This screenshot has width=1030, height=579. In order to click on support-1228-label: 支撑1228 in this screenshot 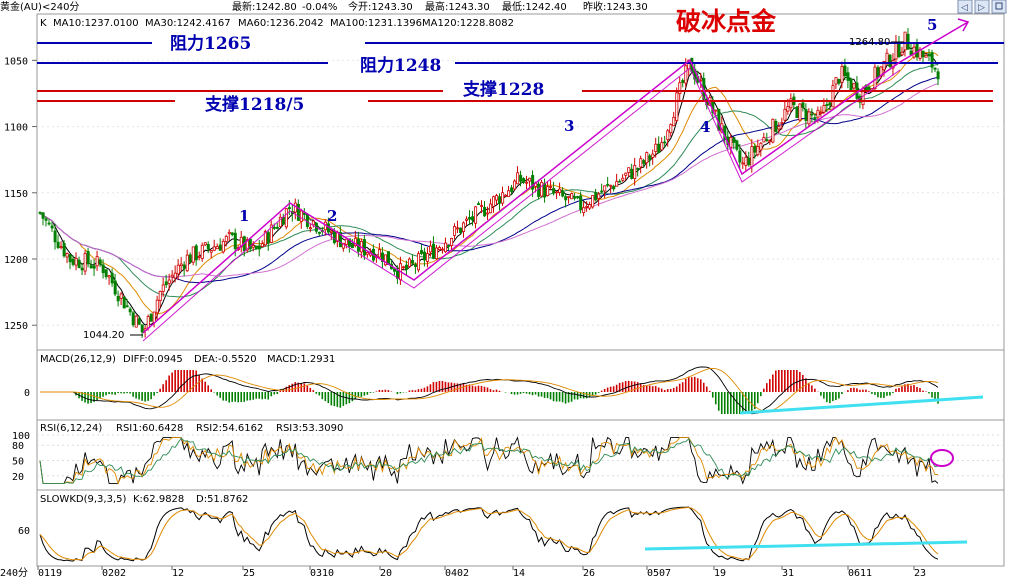, I will do `click(503, 89)`.